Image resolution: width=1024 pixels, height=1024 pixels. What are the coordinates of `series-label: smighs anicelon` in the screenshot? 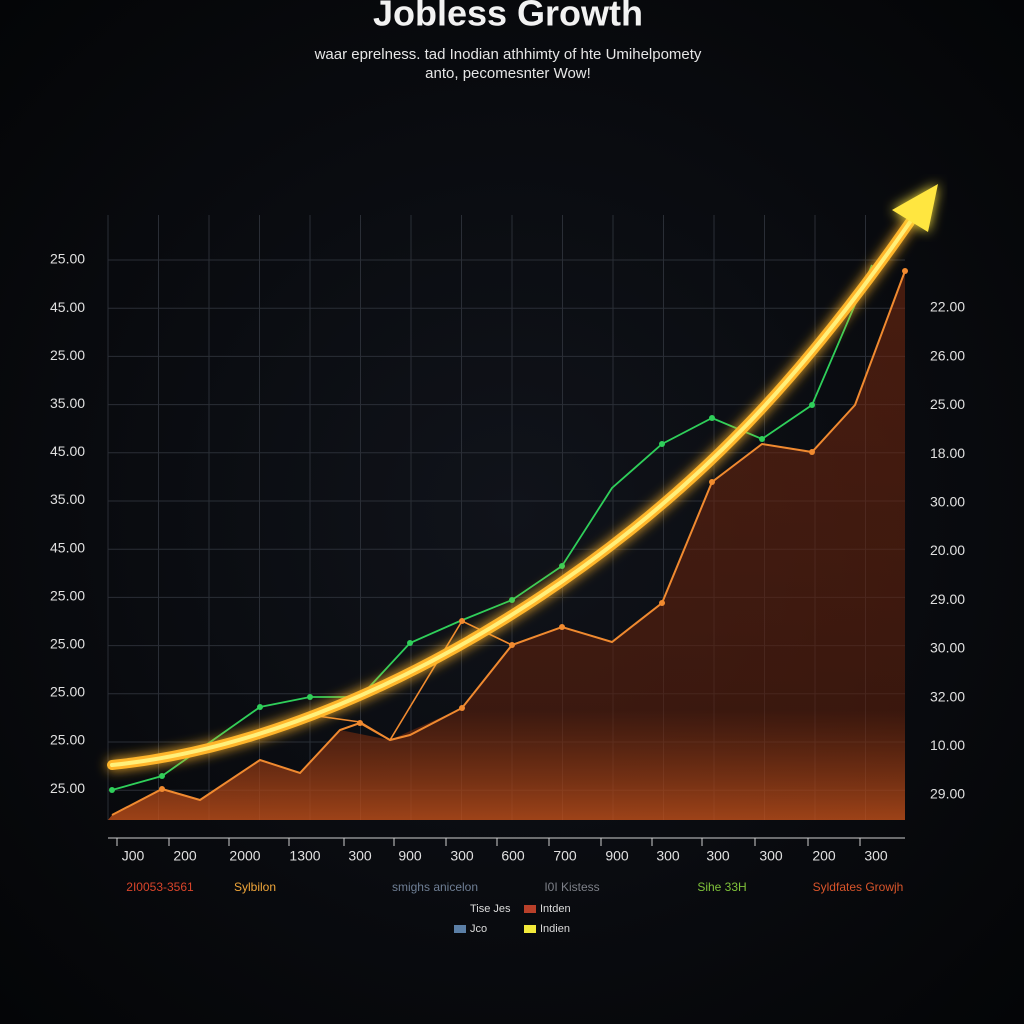 It's located at (435, 887).